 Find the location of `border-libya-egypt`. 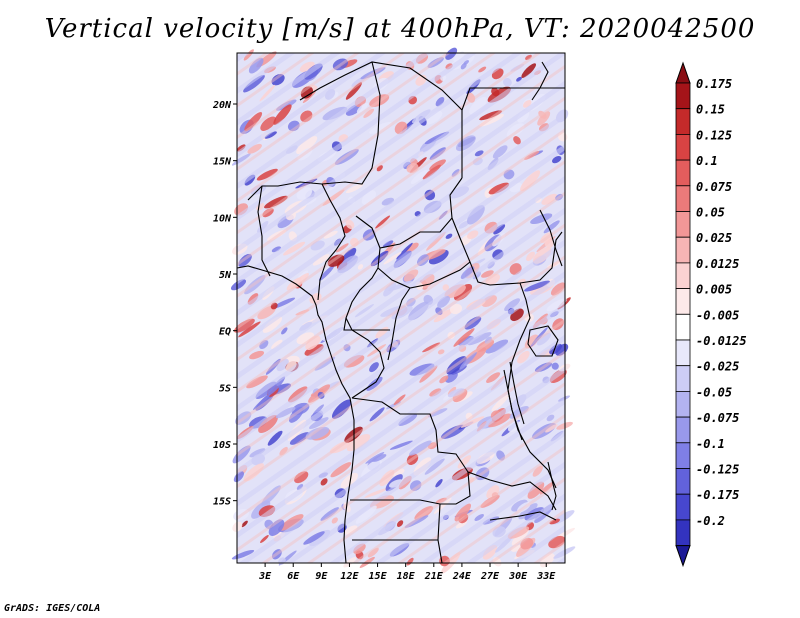

border-libya-egypt is located at coordinates (513, 99).